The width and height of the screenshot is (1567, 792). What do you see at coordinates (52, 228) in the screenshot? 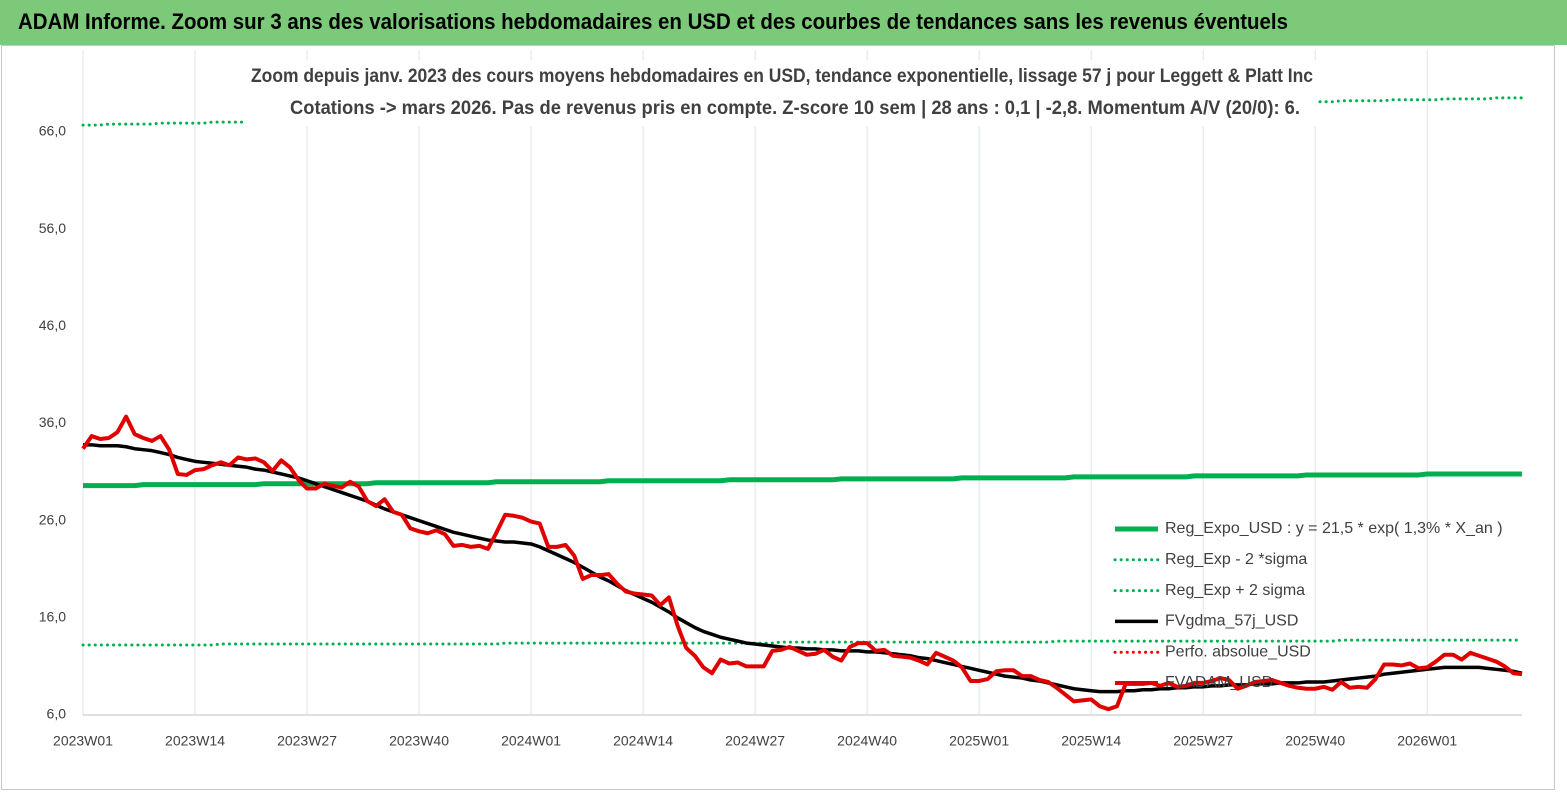
I see `y-tick-label: 56,0` at bounding box center [52, 228].